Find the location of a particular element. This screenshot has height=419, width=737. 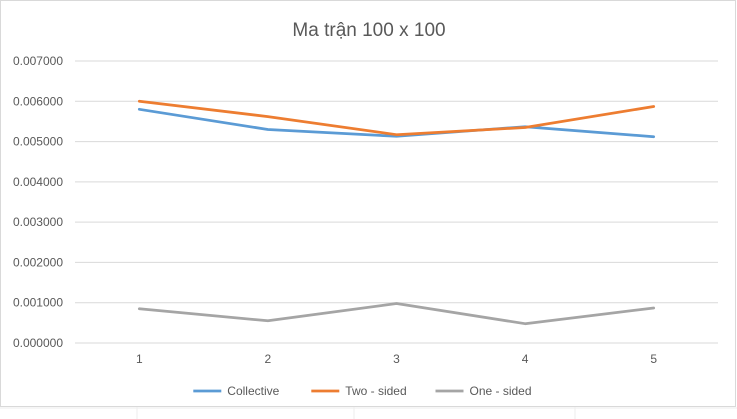

chart-title: Ma trận 100 x 100 is located at coordinates (368, 30).